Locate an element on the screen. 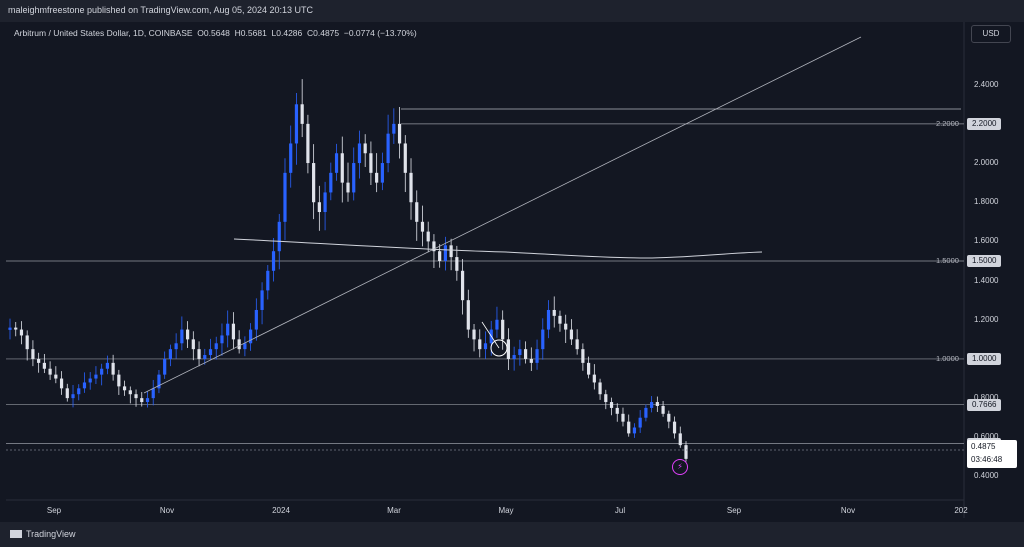 The image size is (1024, 547). brand-label: TradingView is located at coordinates (51, 534).